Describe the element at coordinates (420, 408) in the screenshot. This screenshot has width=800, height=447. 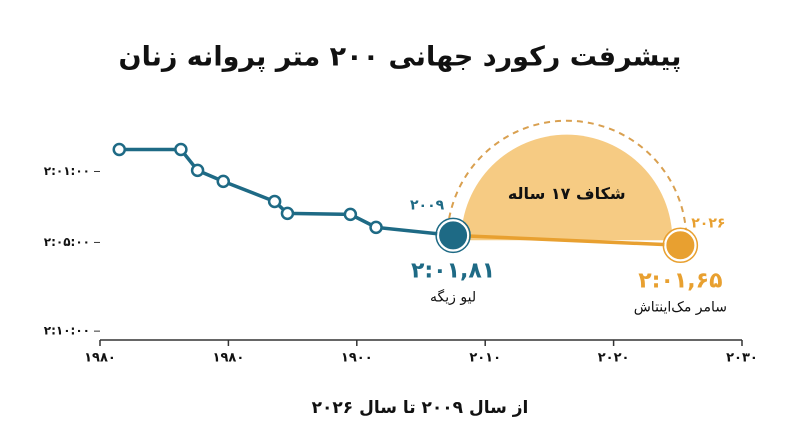
I see `subtitle: از سال ۲۰۰۹ تا سال ۲۰۲۶` at that location.